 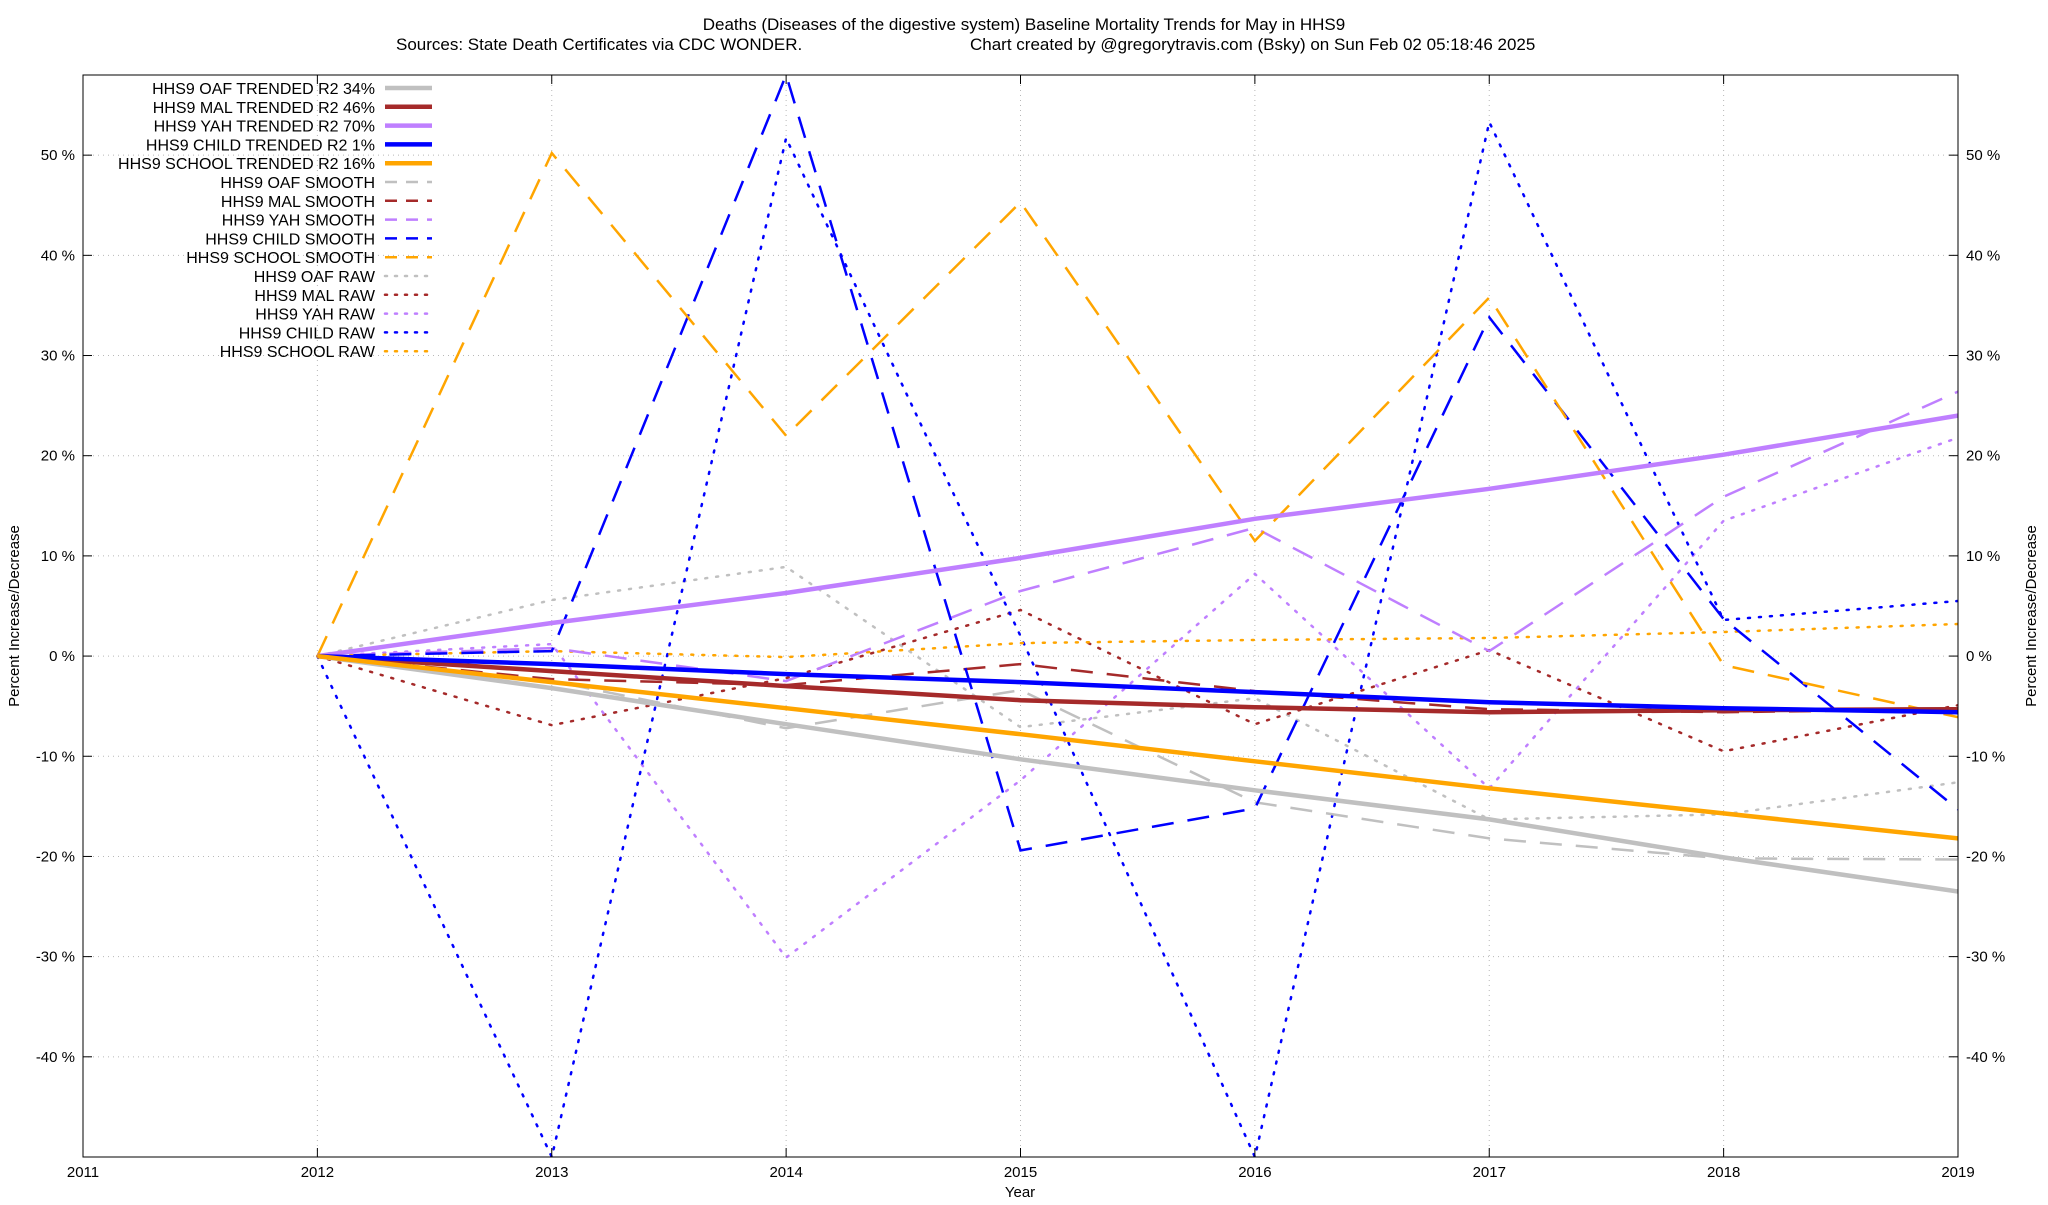 What do you see at coordinates (1983, 356) in the screenshot?
I see `y-tick-label-right: 30 %` at bounding box center [1983, 356].